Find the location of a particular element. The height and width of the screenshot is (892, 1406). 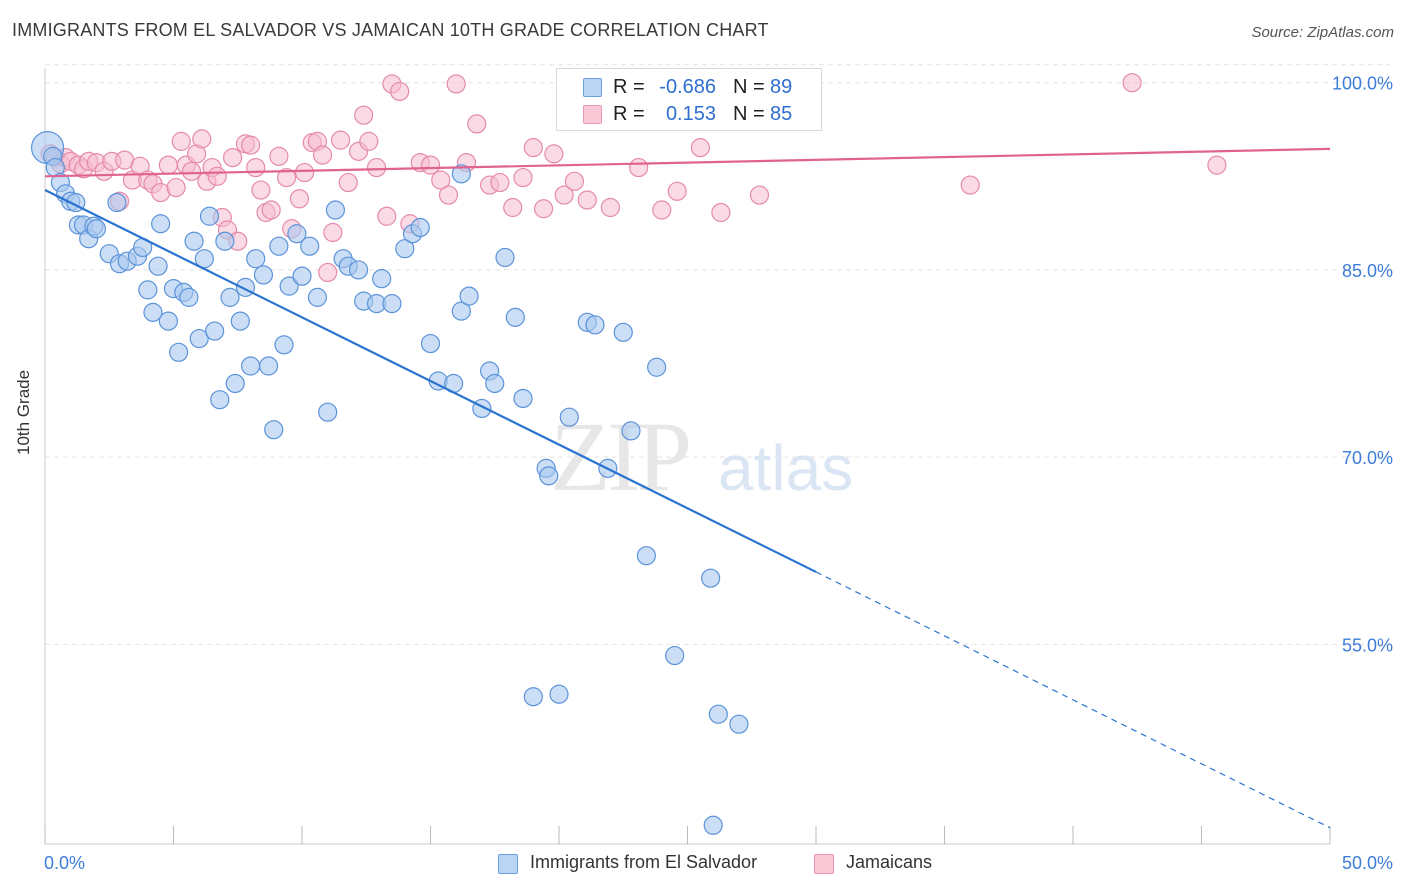

x-tick-label: 50.0% is located at coordinates (1367, 863).